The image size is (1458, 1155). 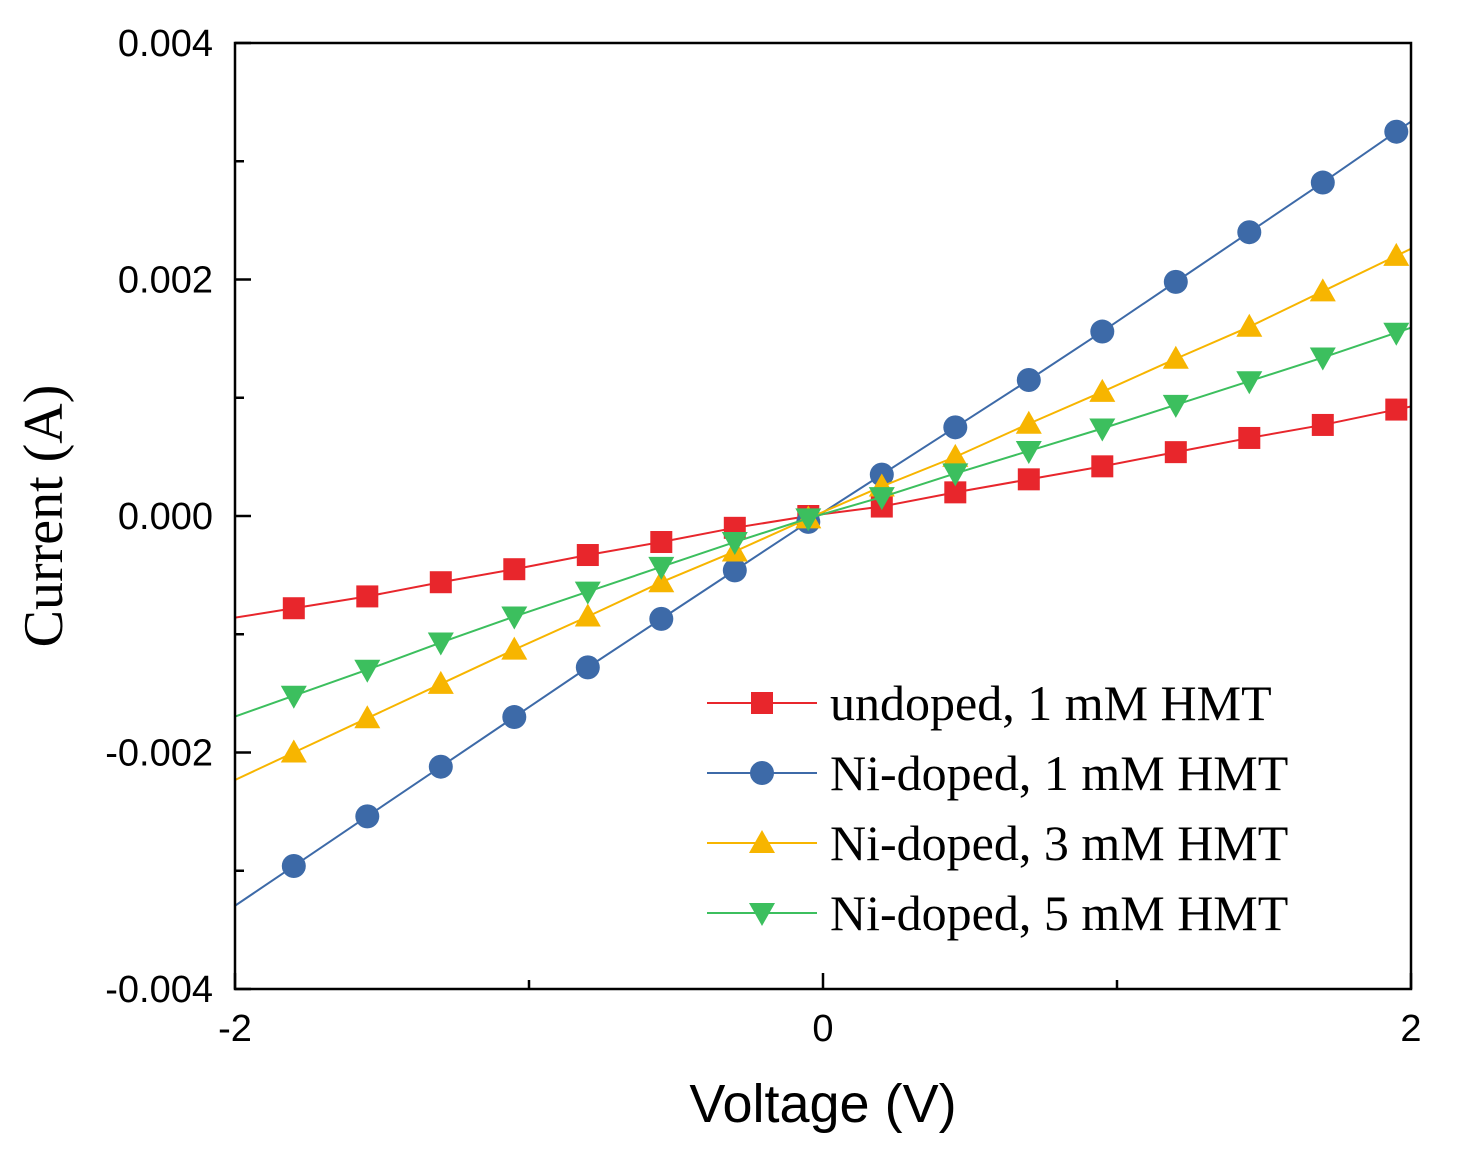 I want to click on x-axis-title: Voltage (V), so click(x=822, y=1104).